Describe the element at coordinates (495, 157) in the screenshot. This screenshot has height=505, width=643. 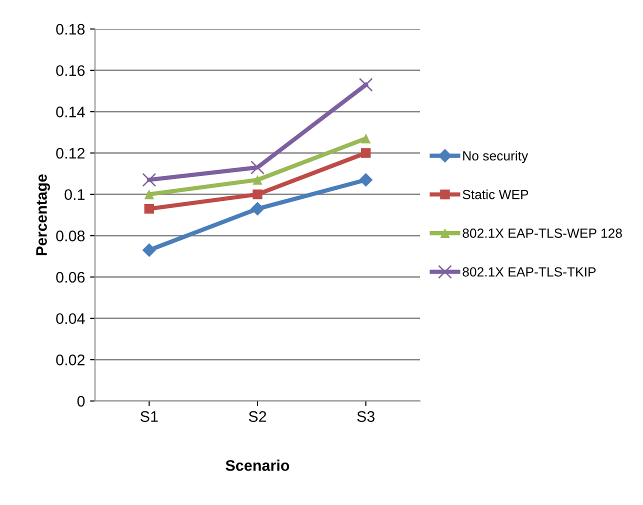
I see `legend-label: No security` at that location.